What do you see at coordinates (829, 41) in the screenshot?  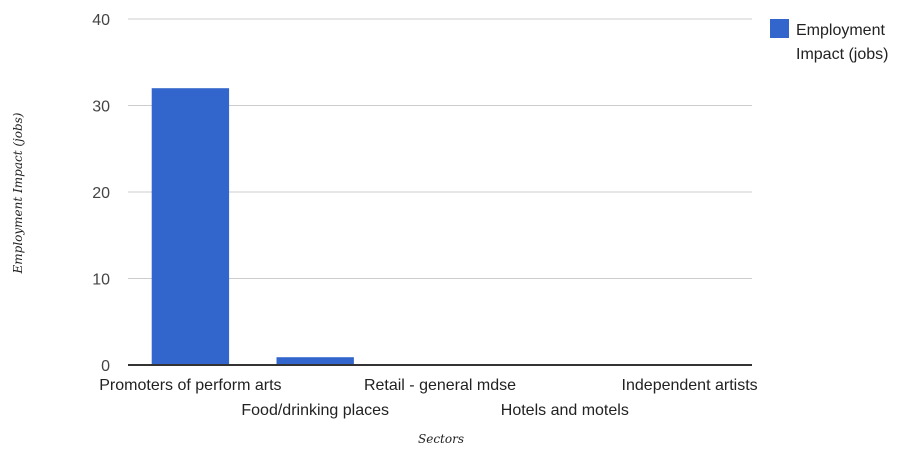 I see `legend: Employment Impact (jobs)` at bounding box center [829, 41].